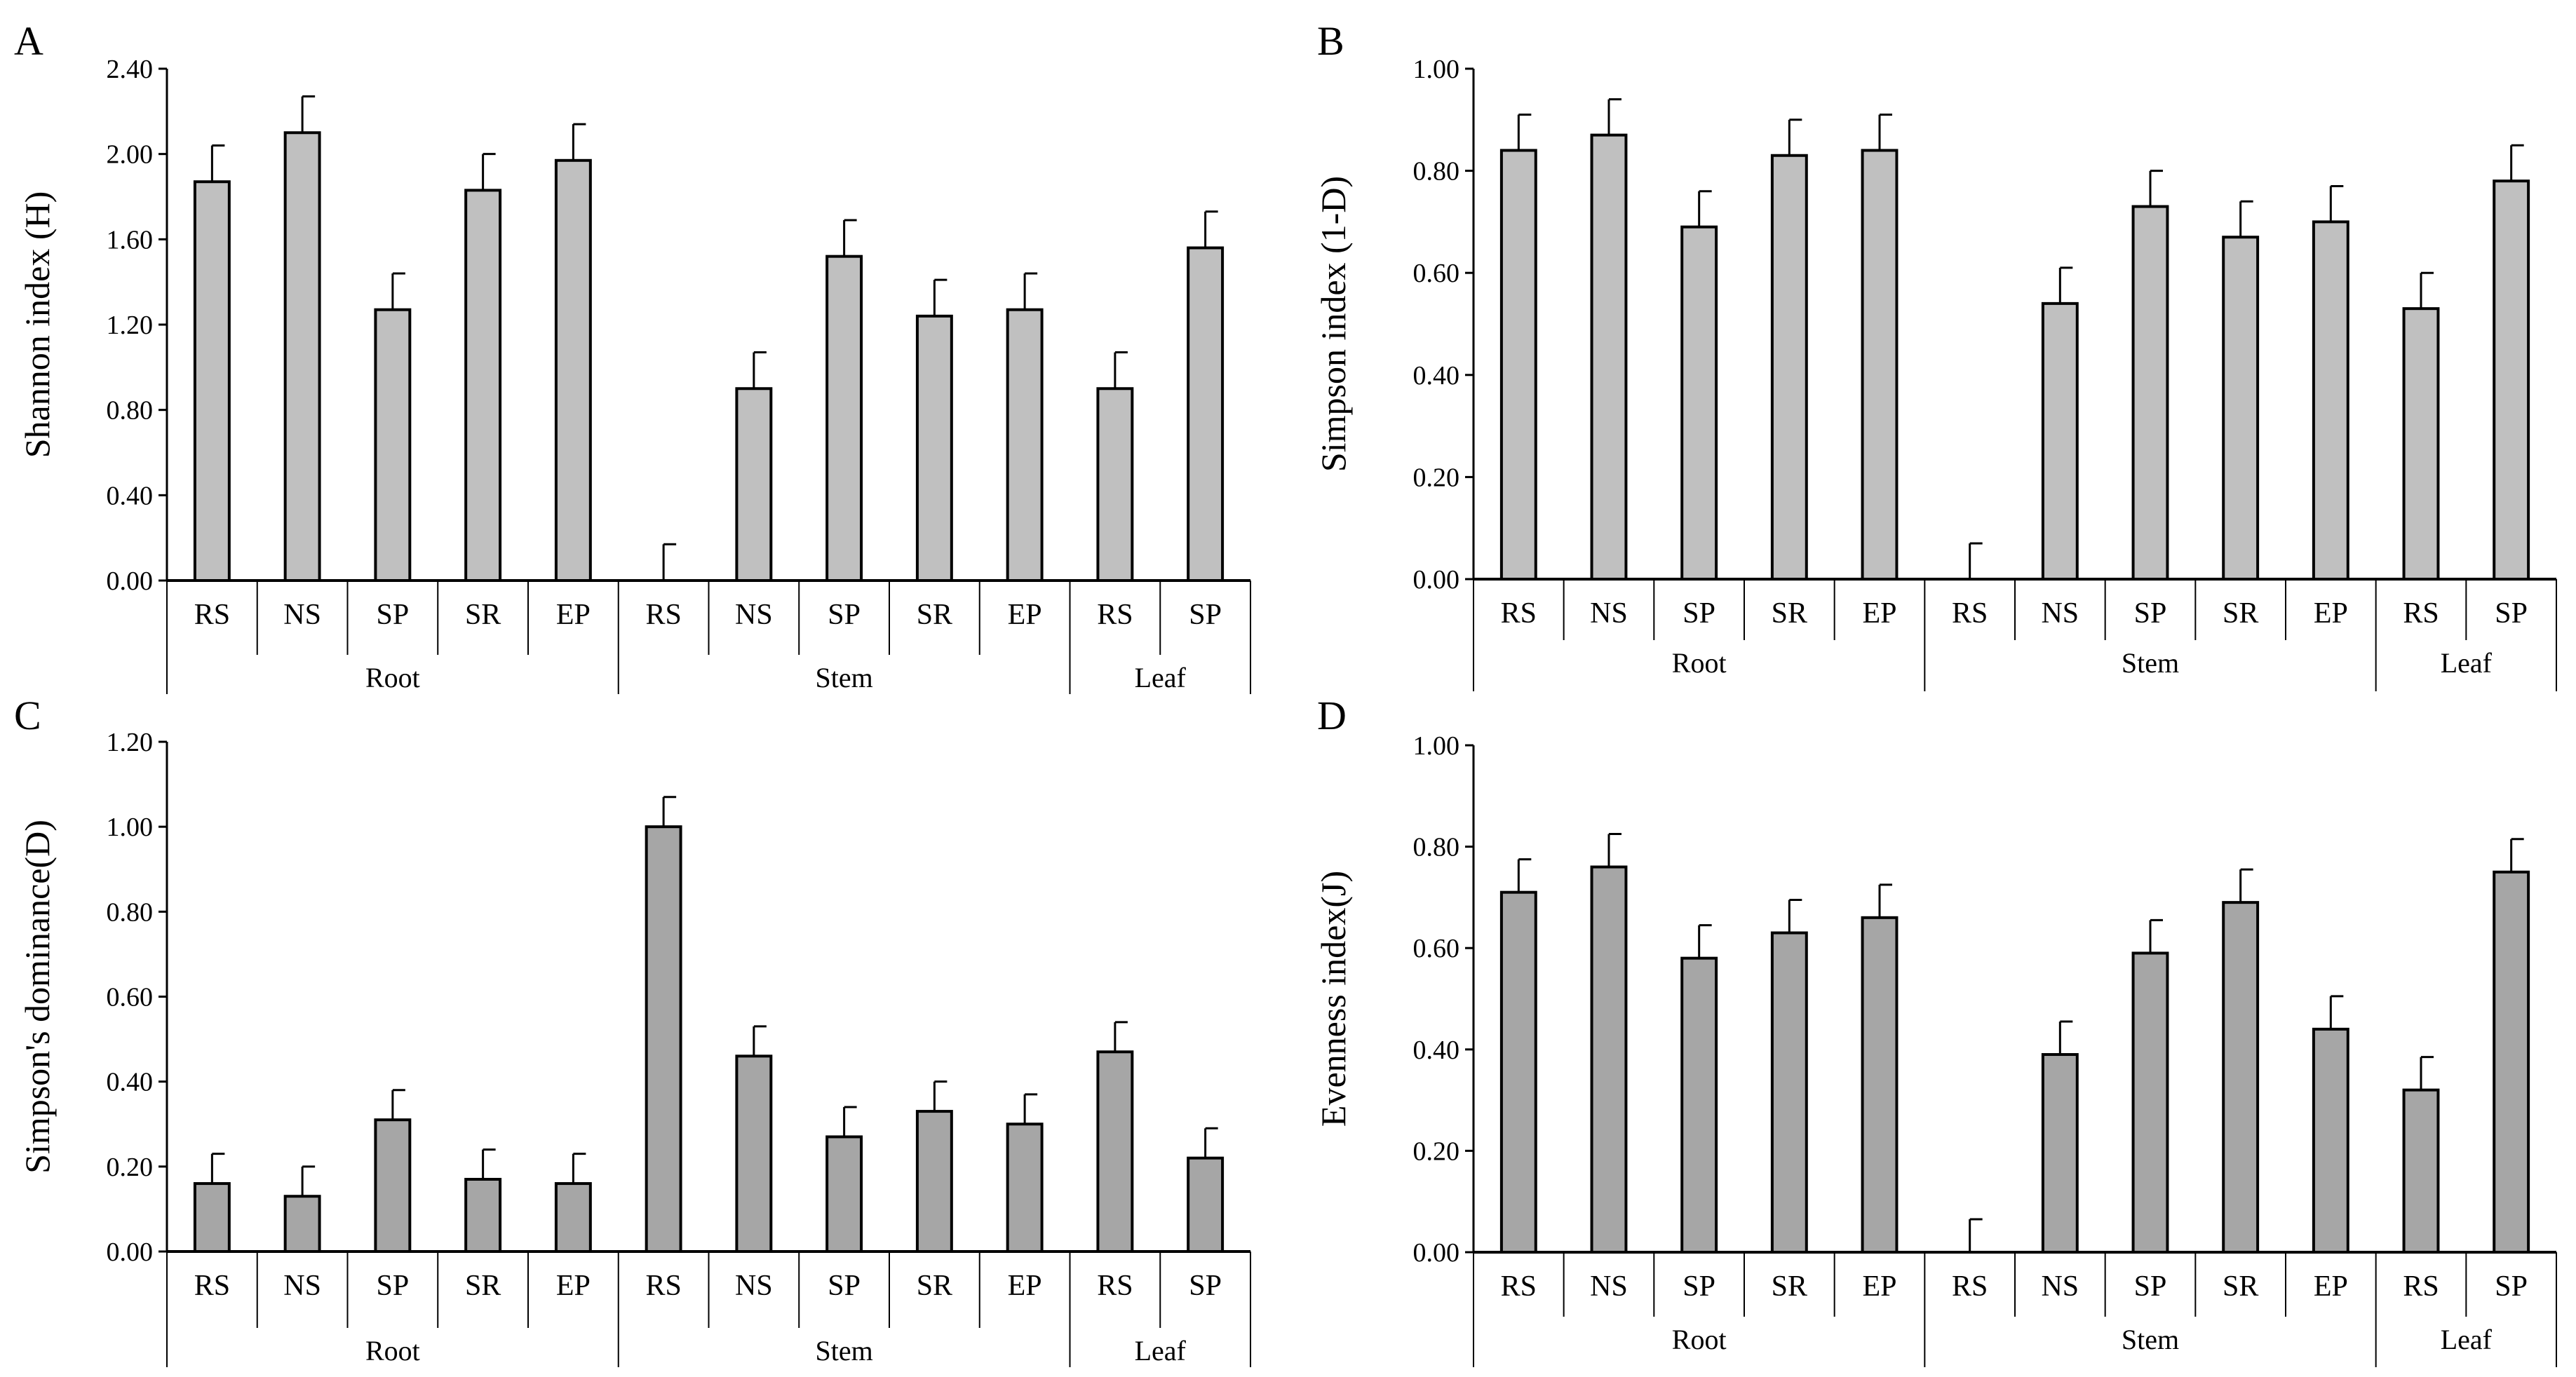  I want to click on y-axis-label: Shannon index (H), so click(37, 325).